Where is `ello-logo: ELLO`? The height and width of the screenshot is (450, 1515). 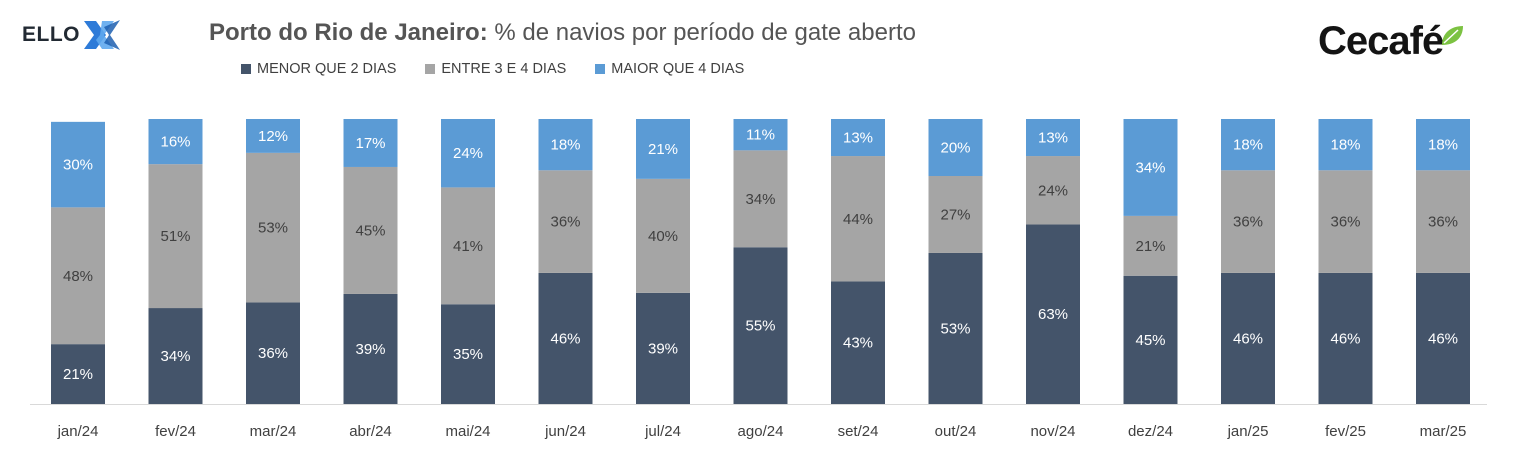 ello-logo: ELLO is located at coordinates (72, 35).